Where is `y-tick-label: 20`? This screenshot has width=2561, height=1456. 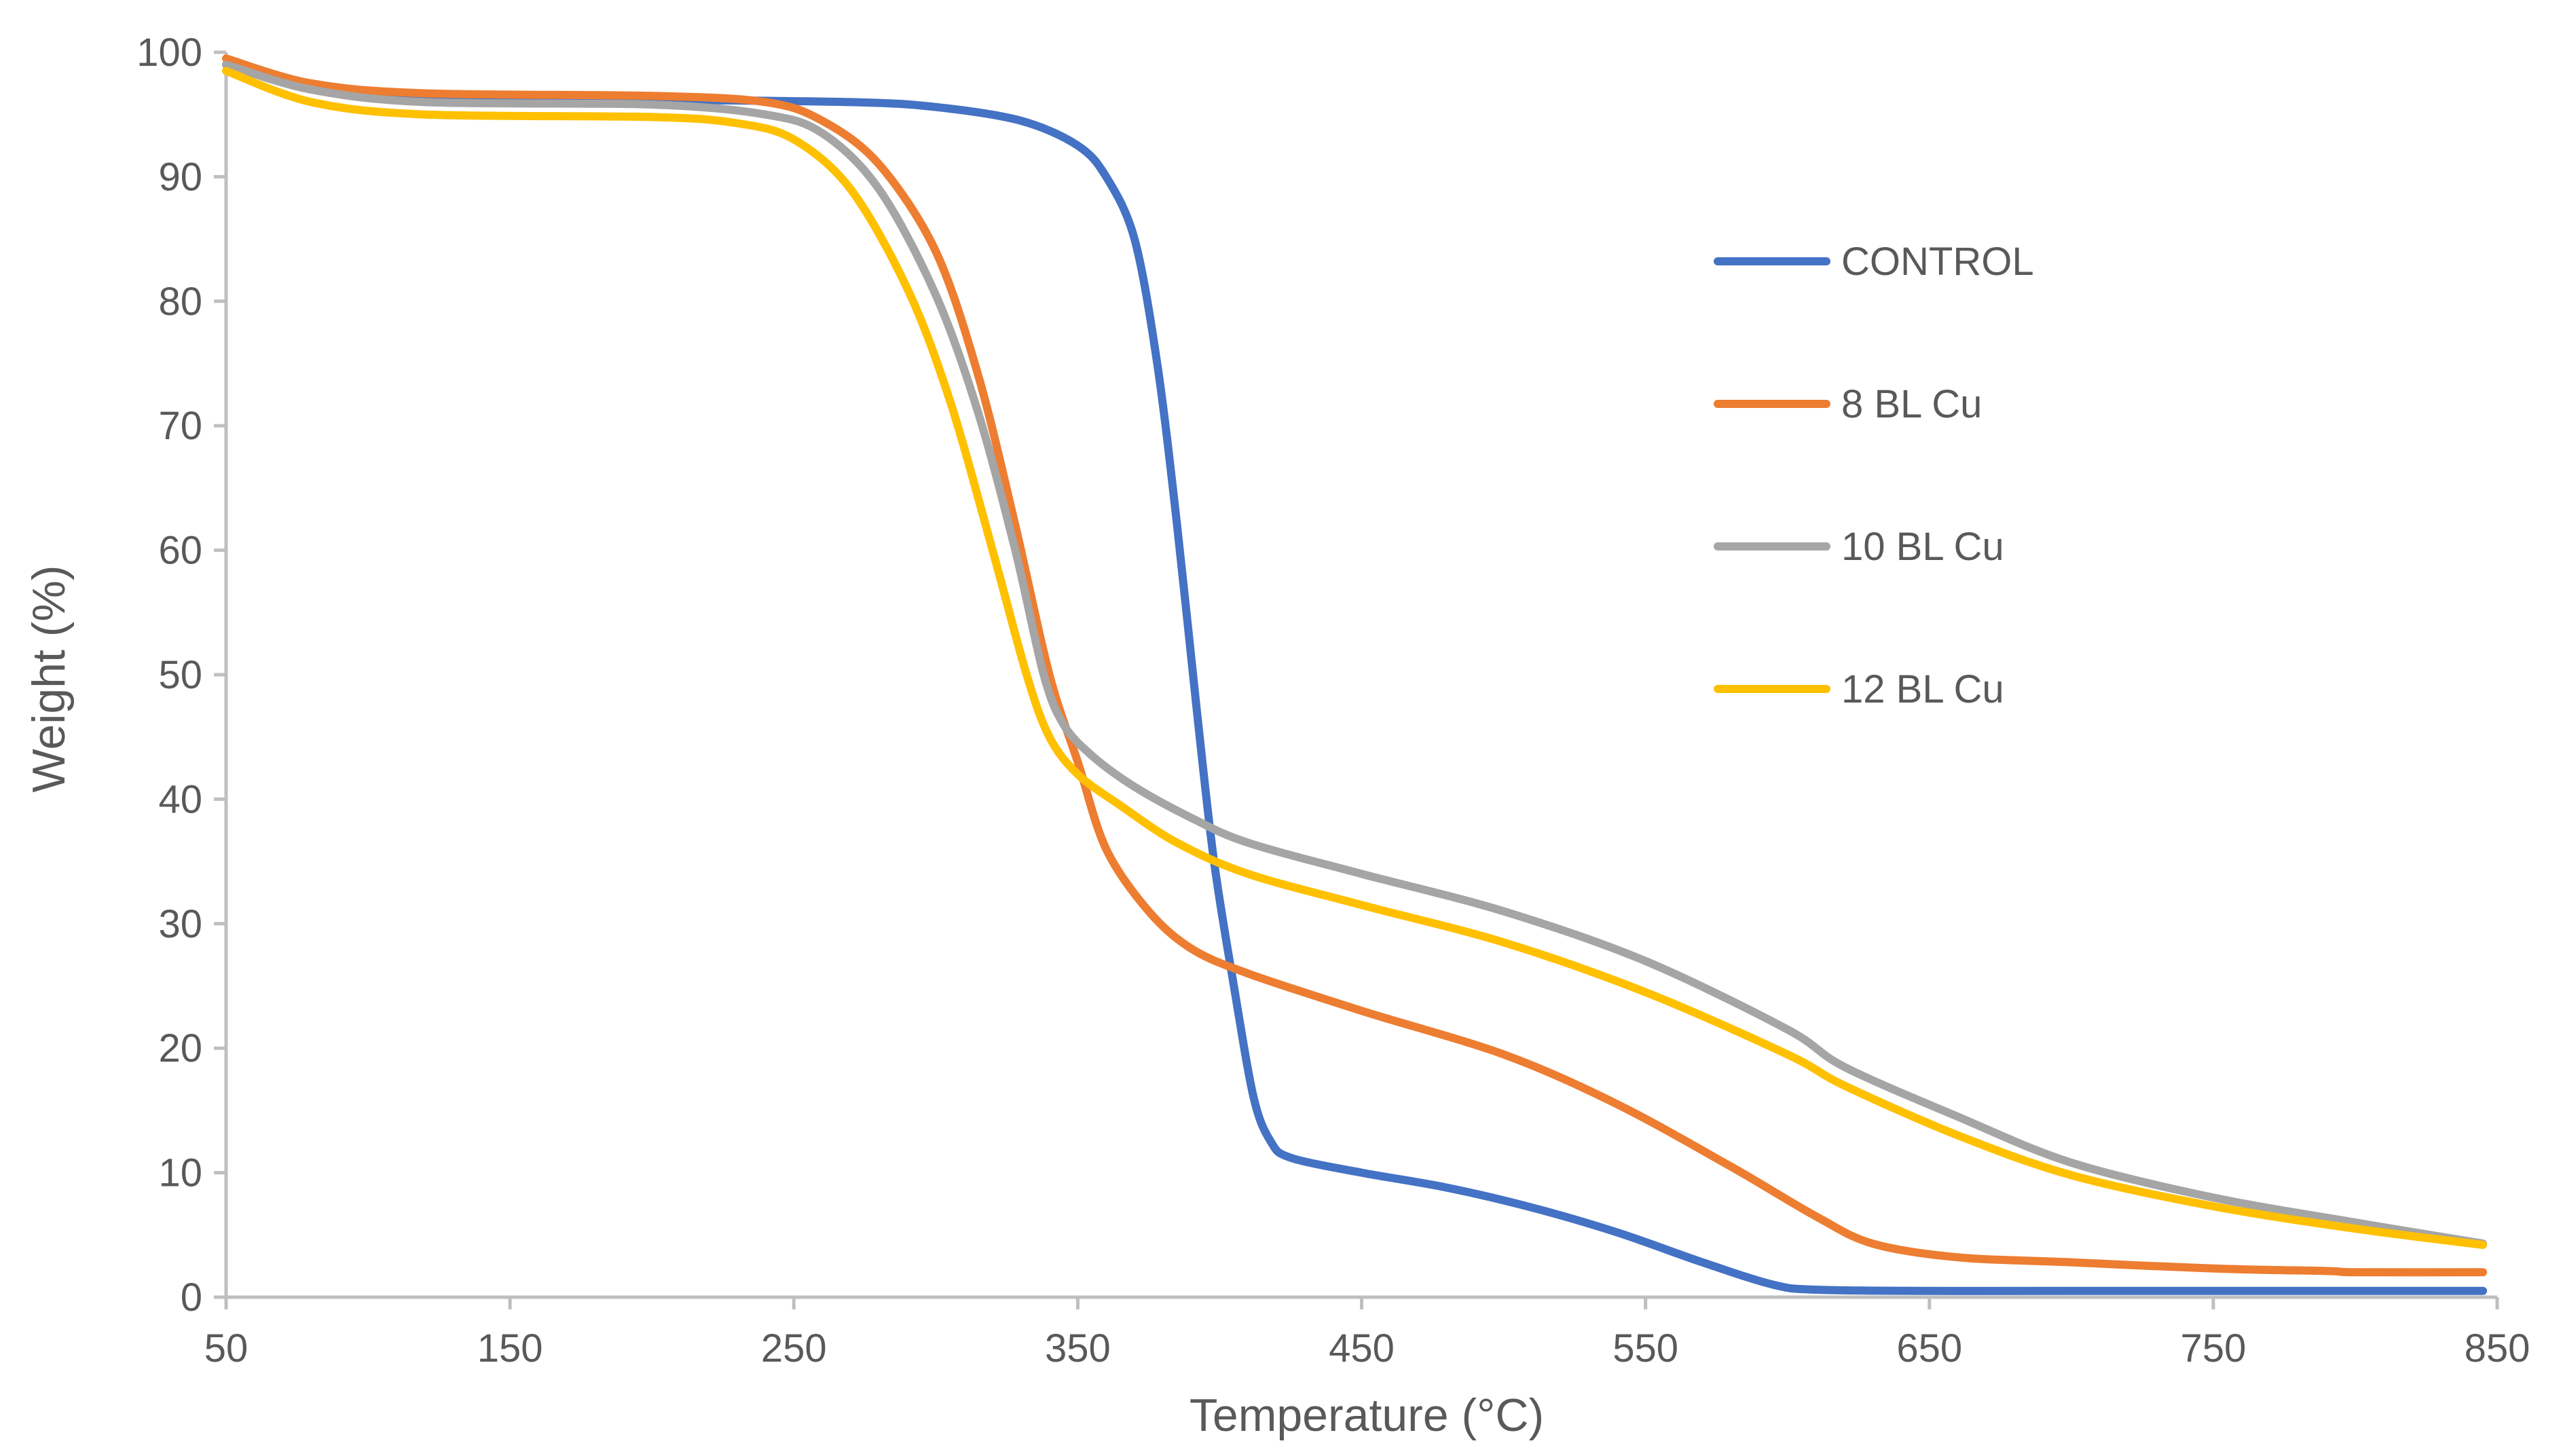
y-tick-label: 20 is located at coordinates (180, 1048).